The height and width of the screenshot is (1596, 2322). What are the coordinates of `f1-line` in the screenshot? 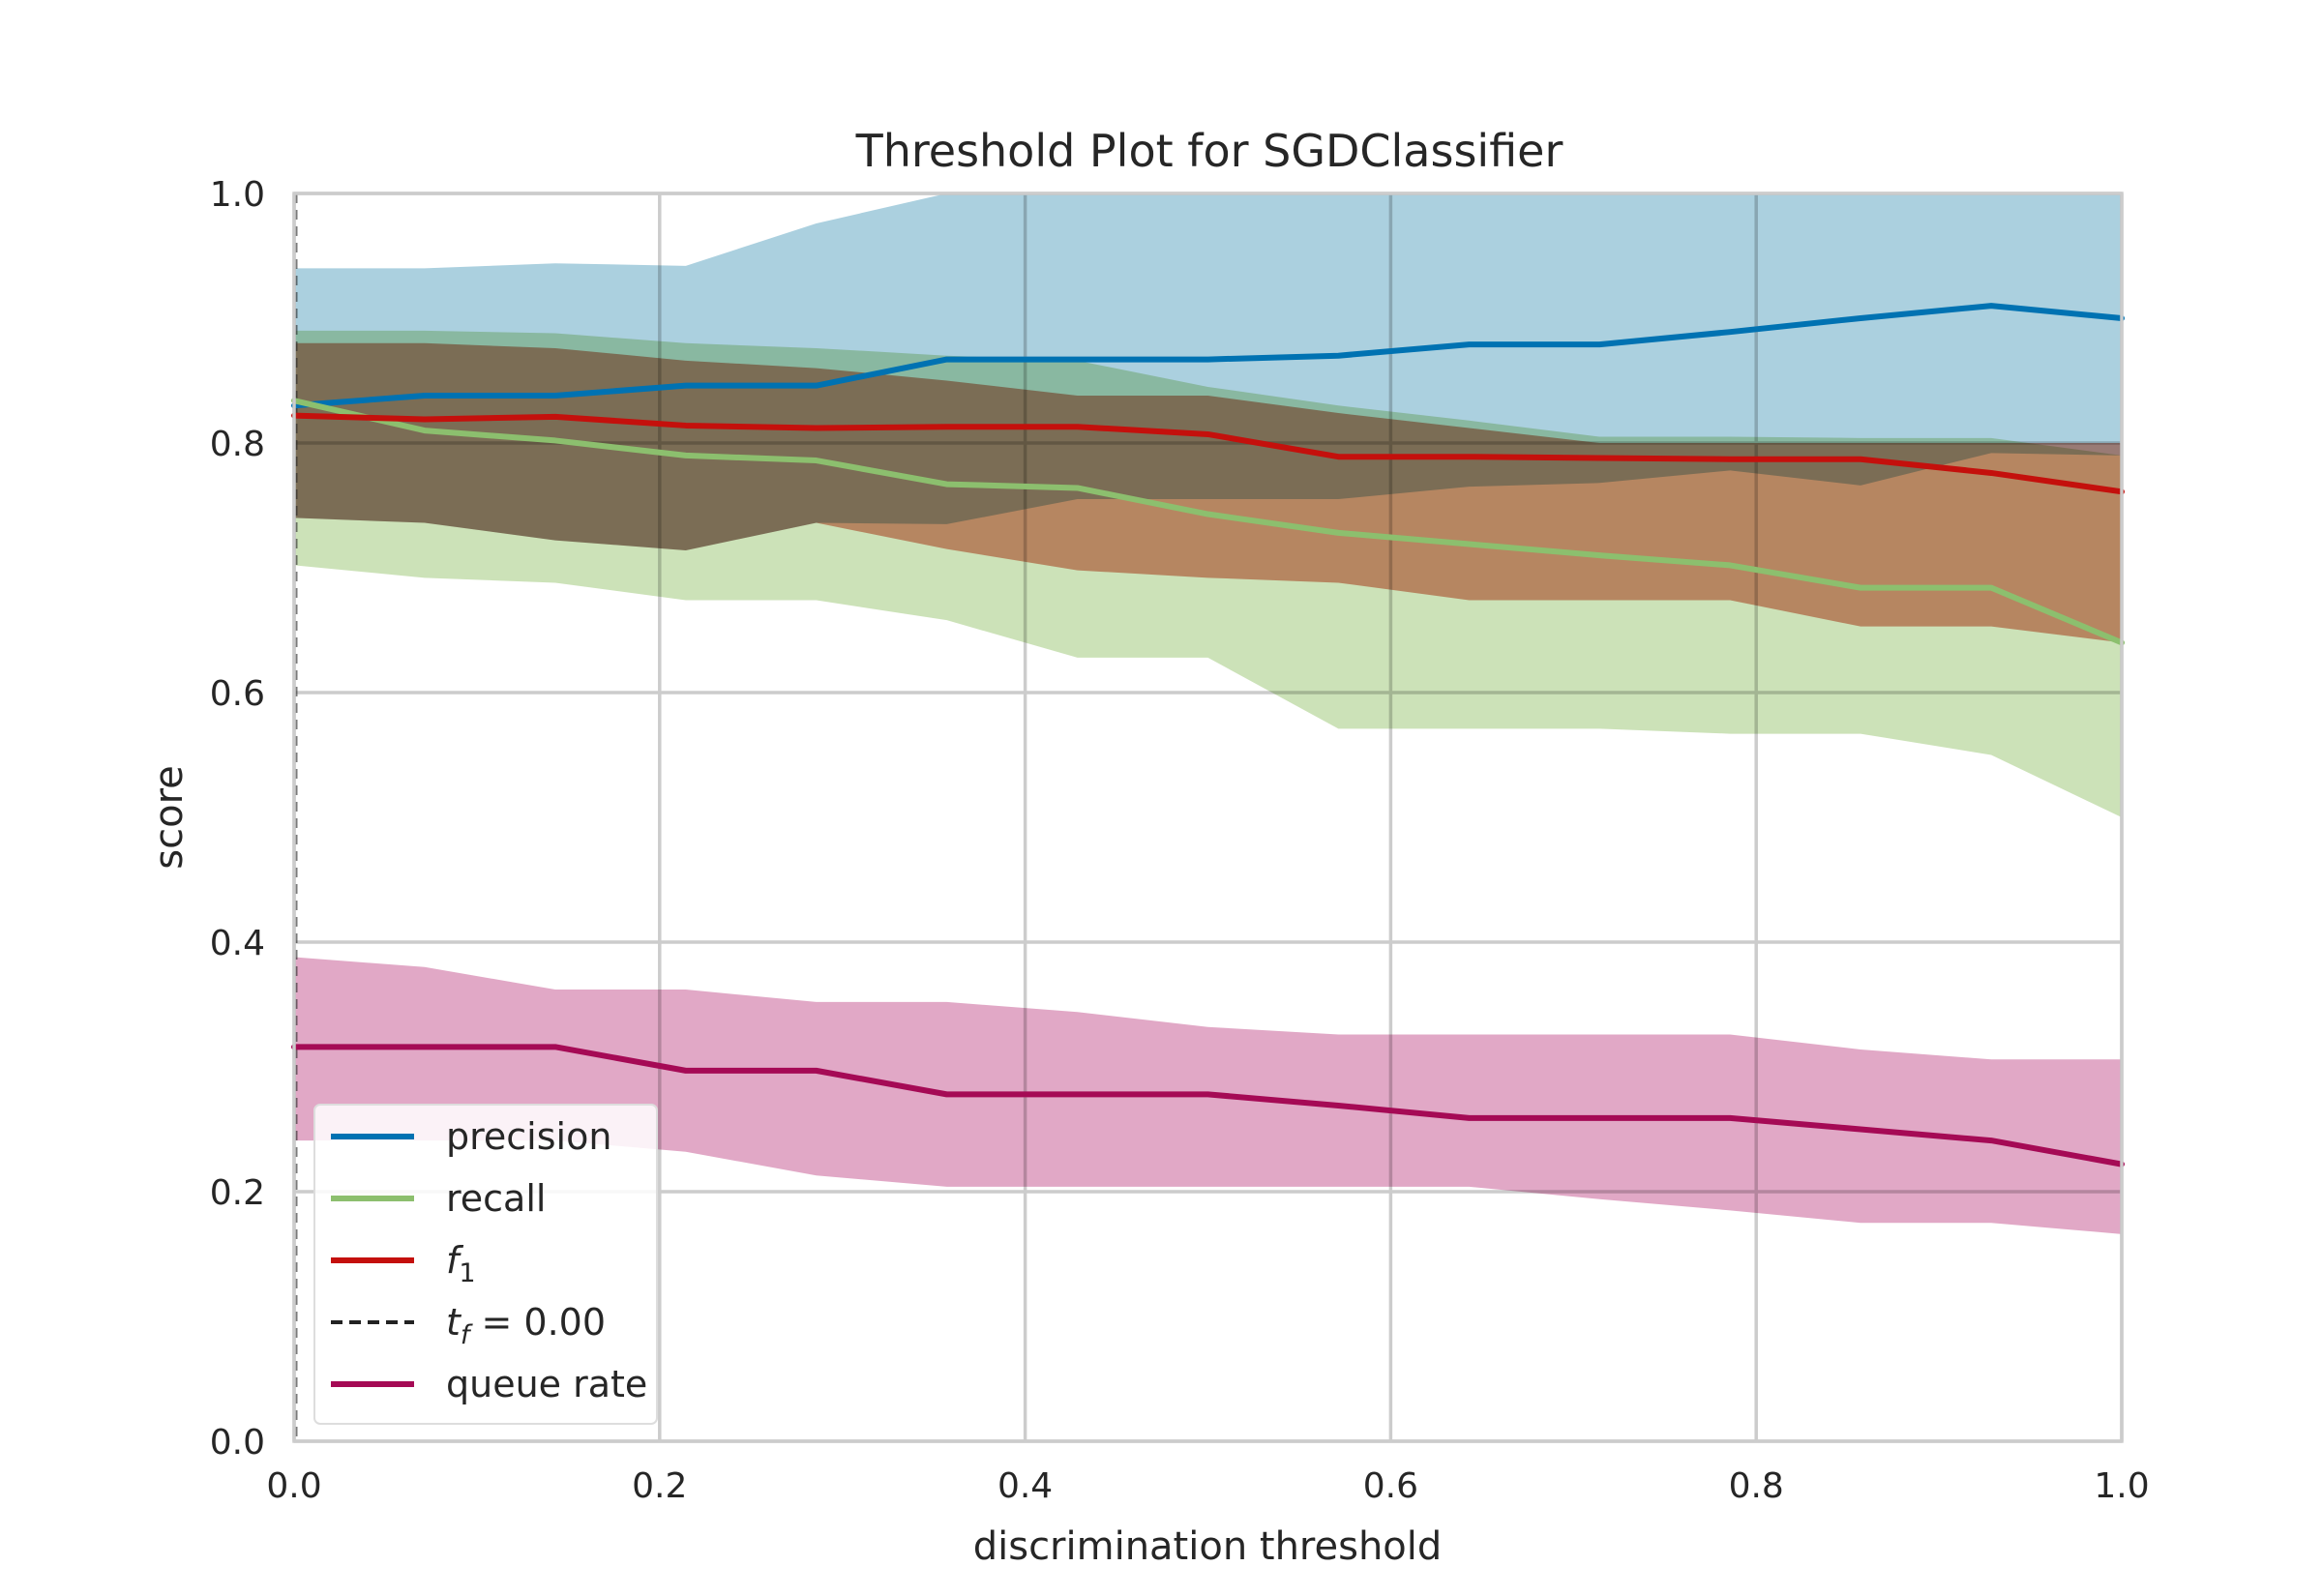 It's located at (1208, 453).